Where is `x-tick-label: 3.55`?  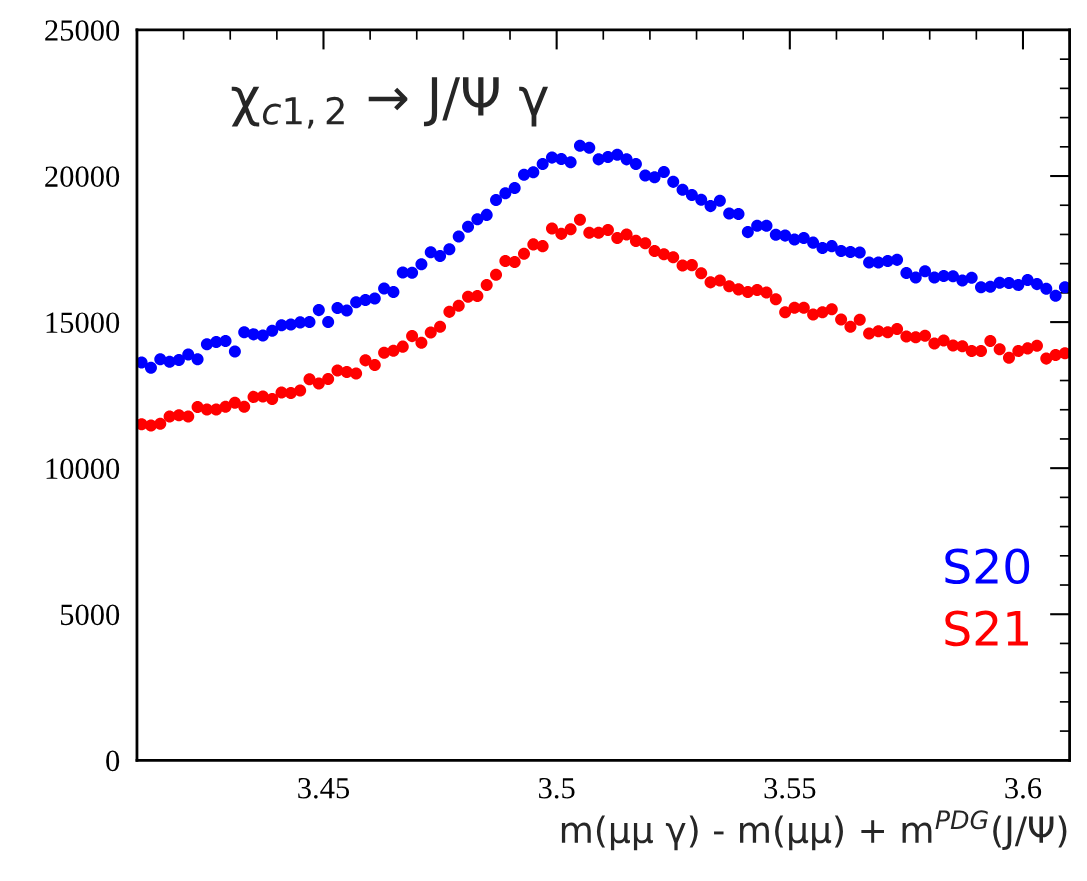
x-tick-label: 3.55 is located at coordinates (790, 788).